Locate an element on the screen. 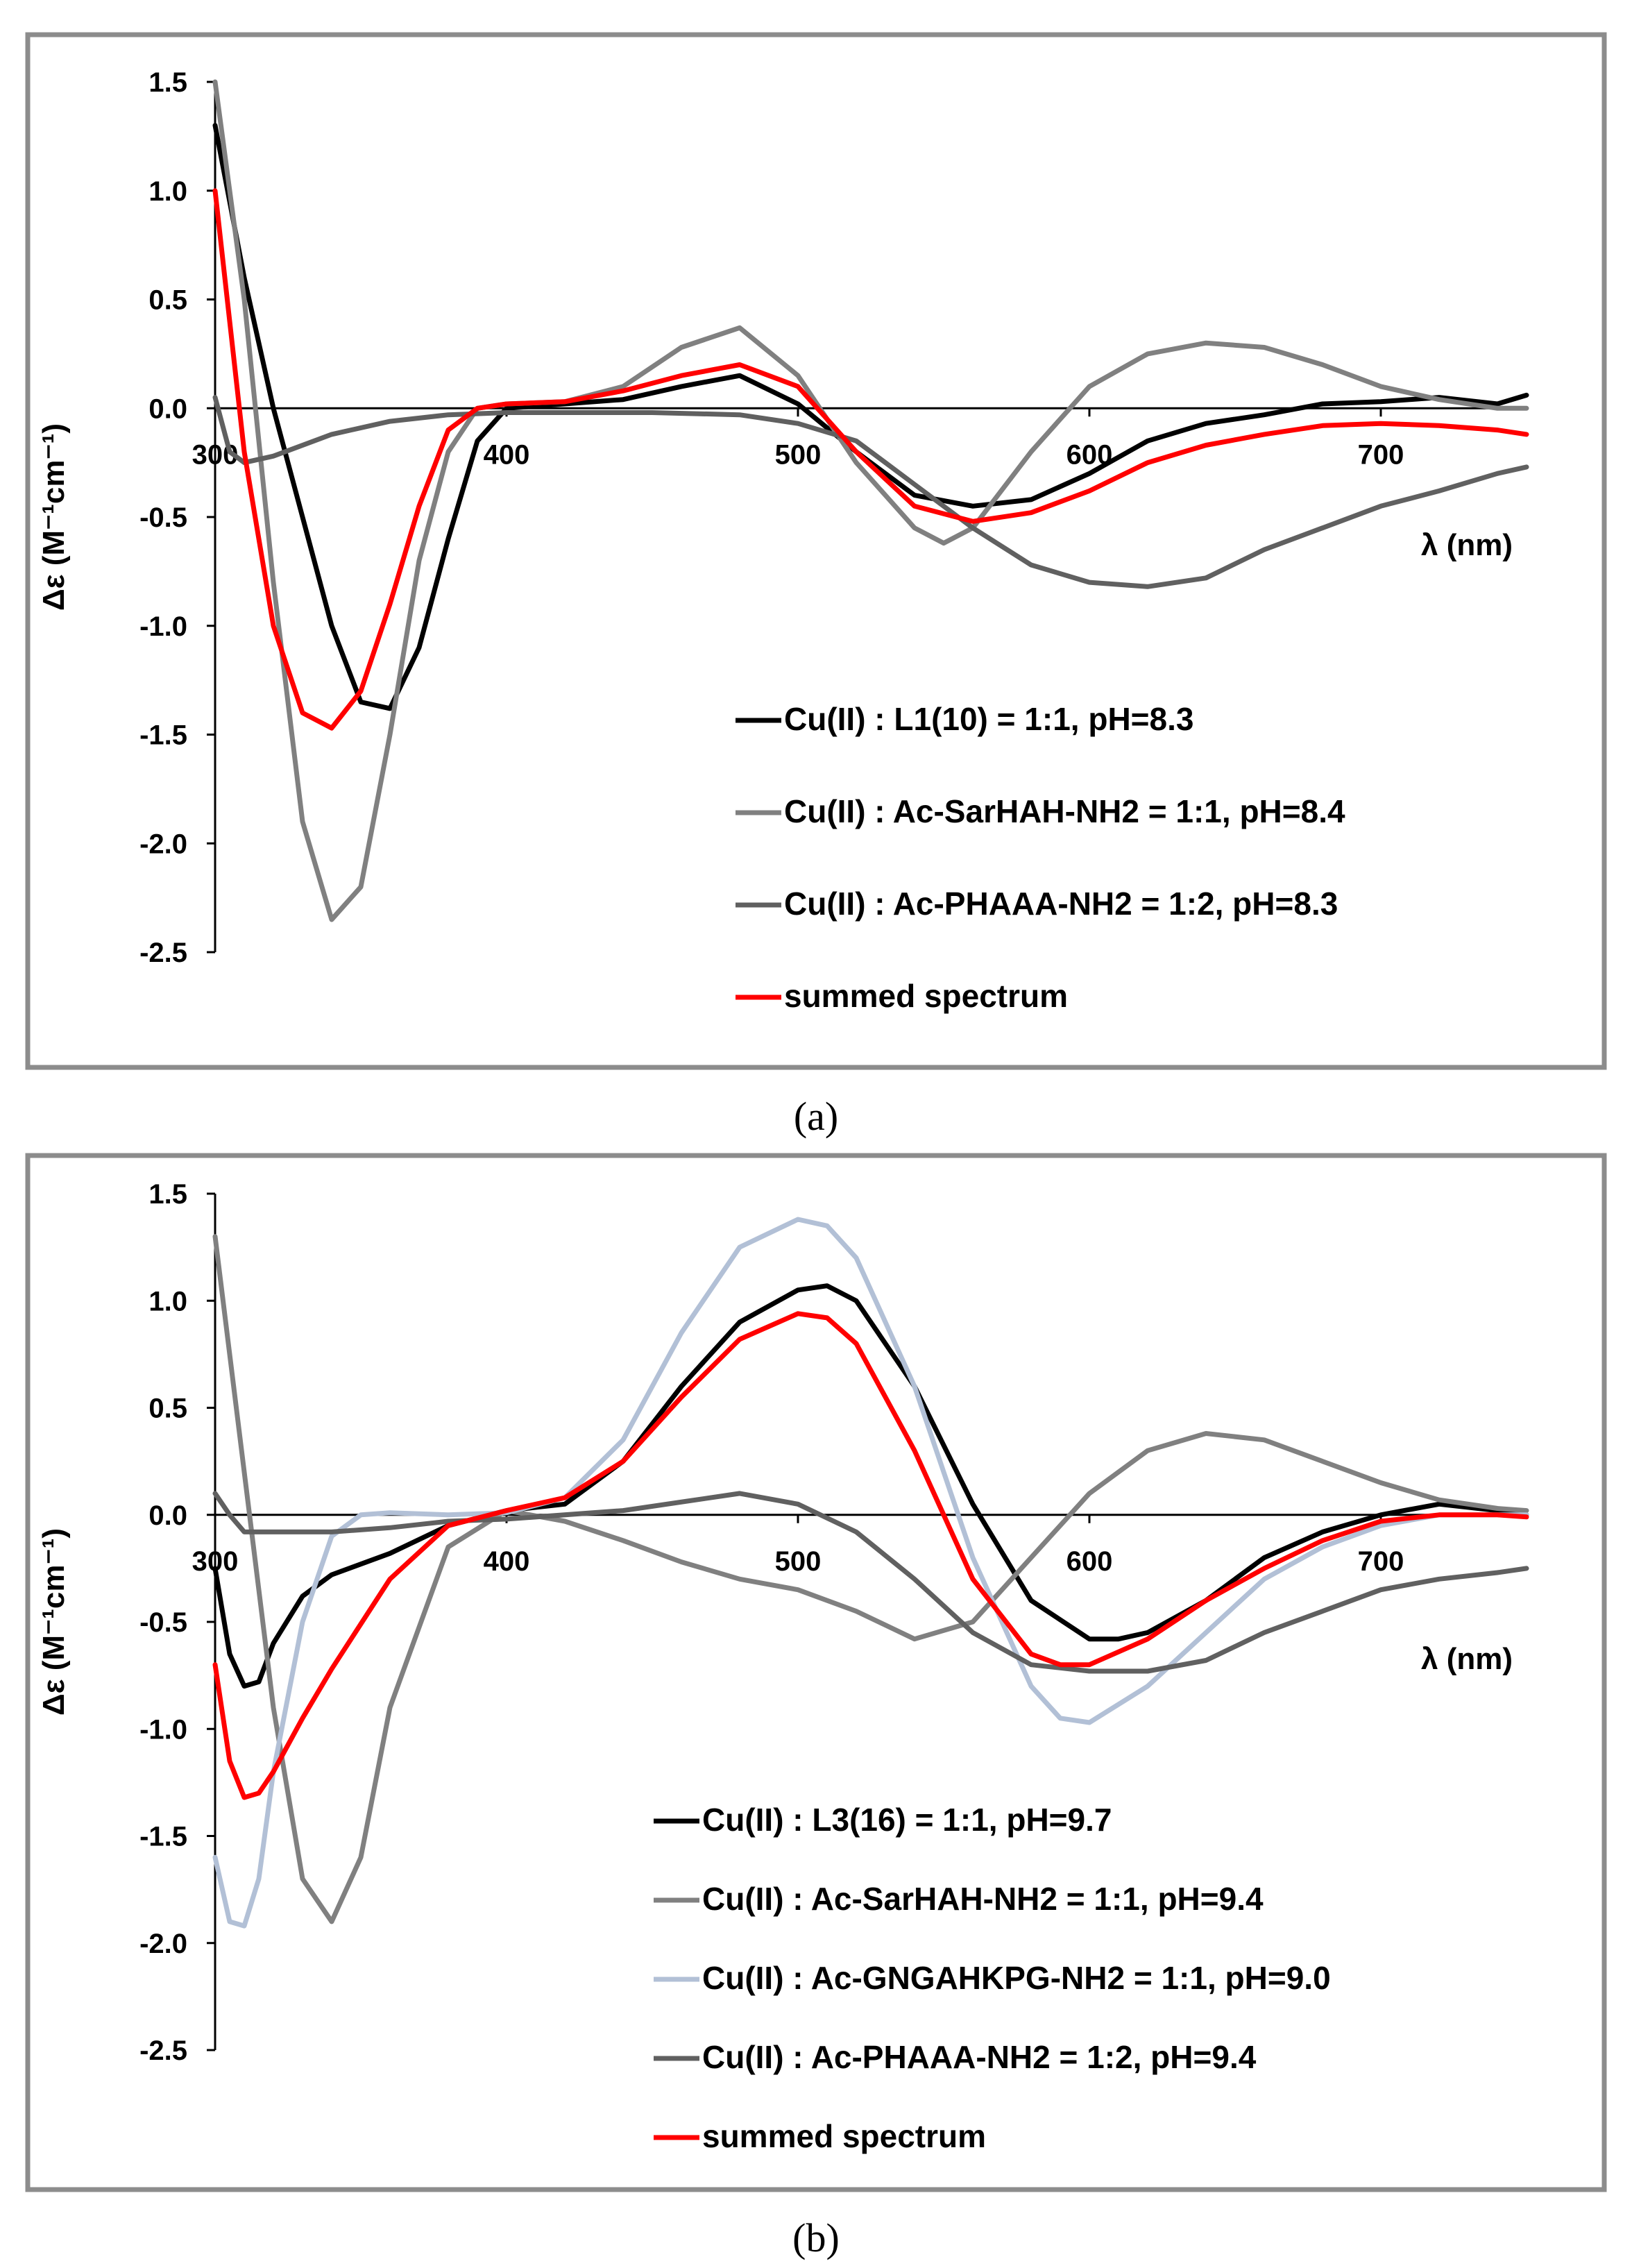  legend-label: Cu(II) : Ac-PHAAA-NH2 = 1:2, pH=8.3 is located at coordinates (1061, 904).